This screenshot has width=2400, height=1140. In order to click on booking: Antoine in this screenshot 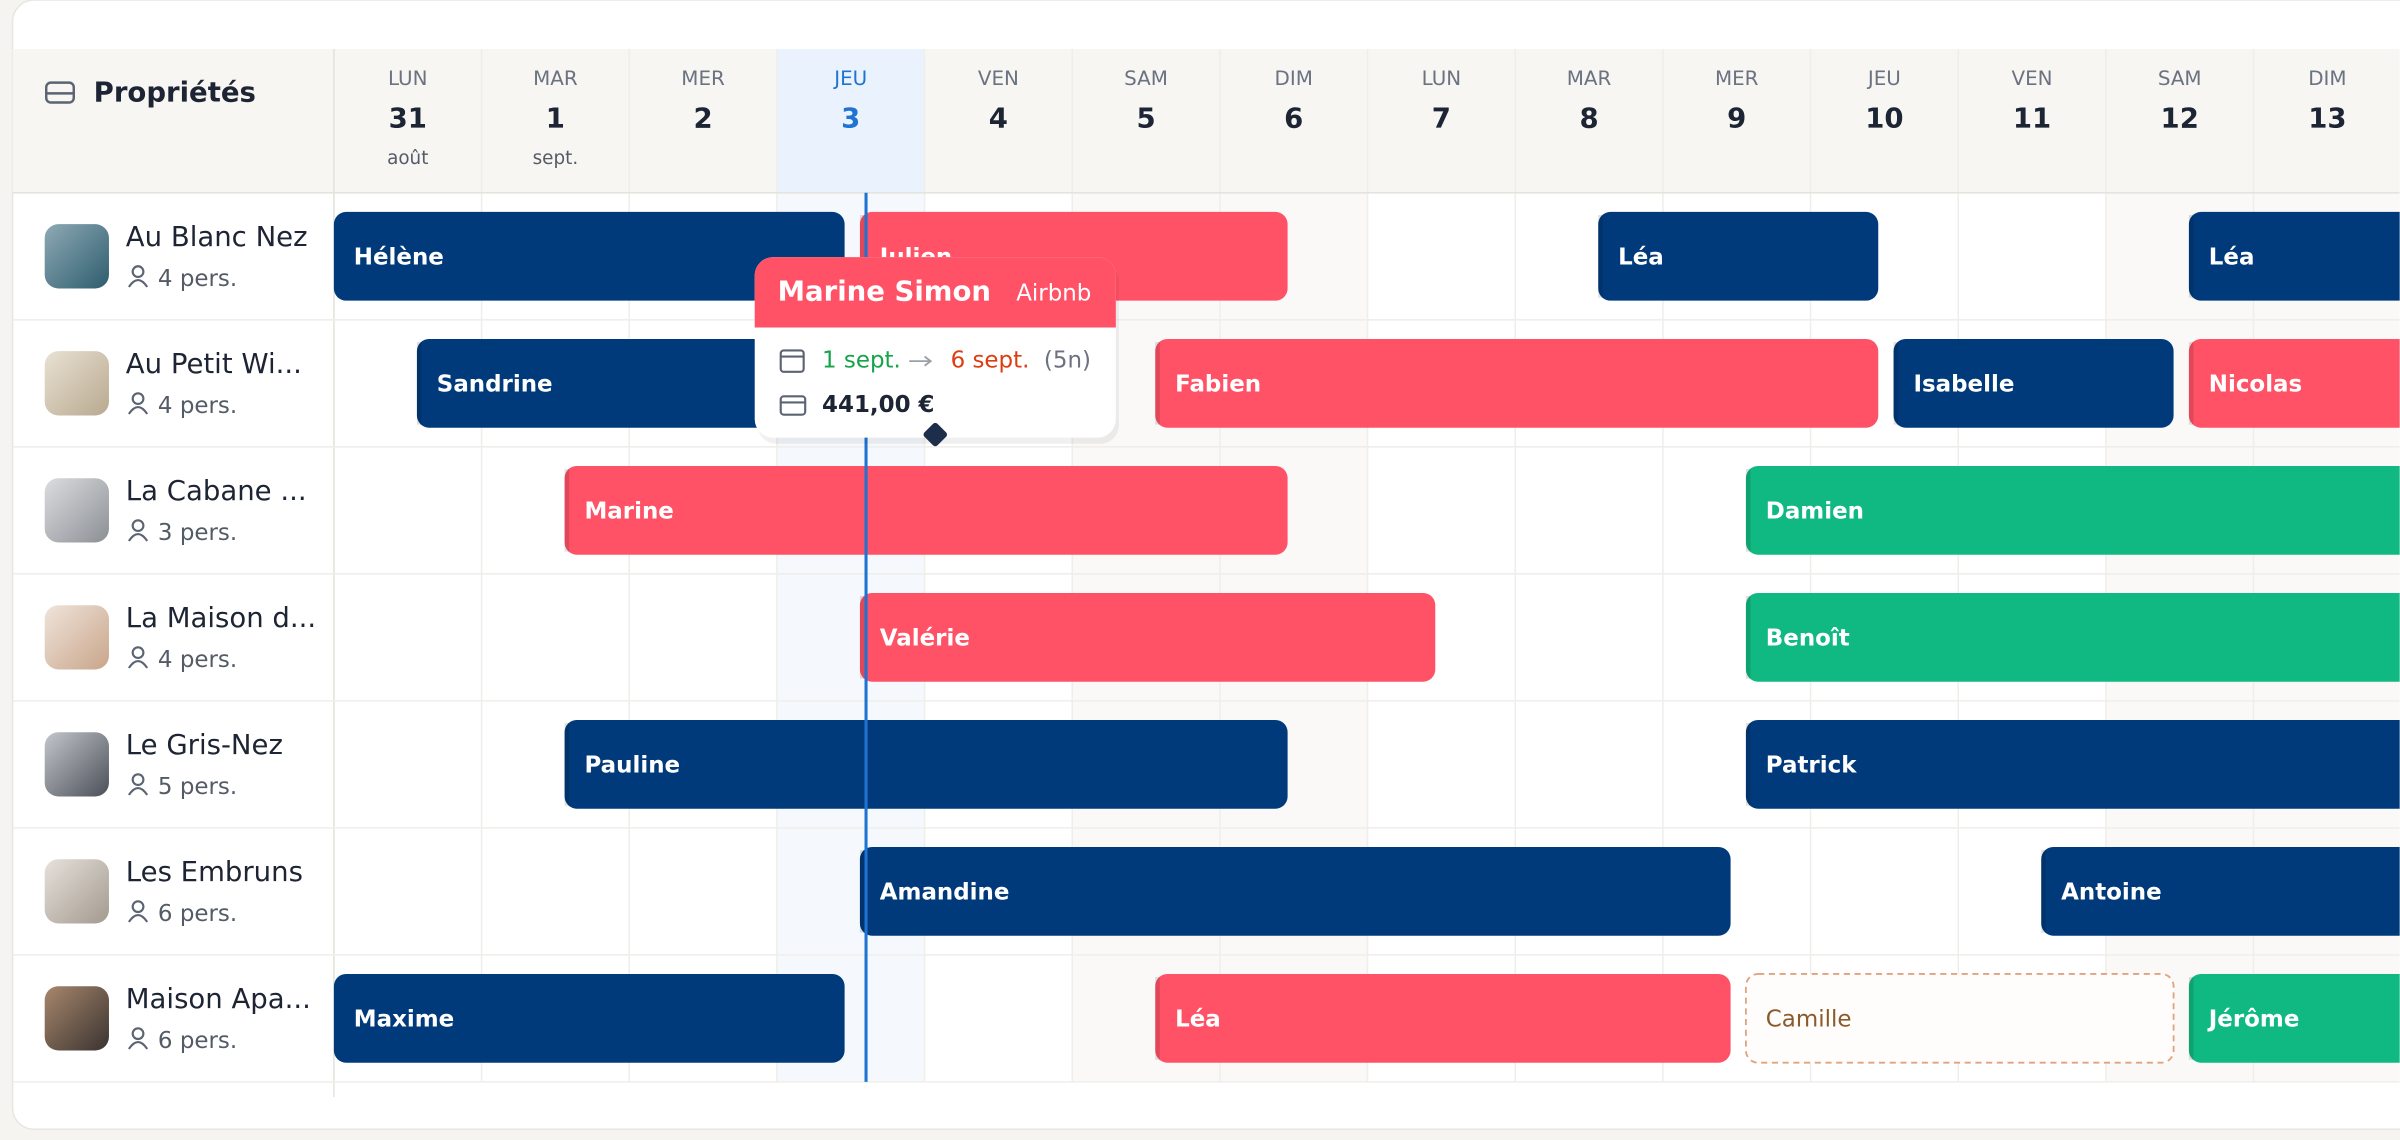, I will do `click(2220, 891)`.